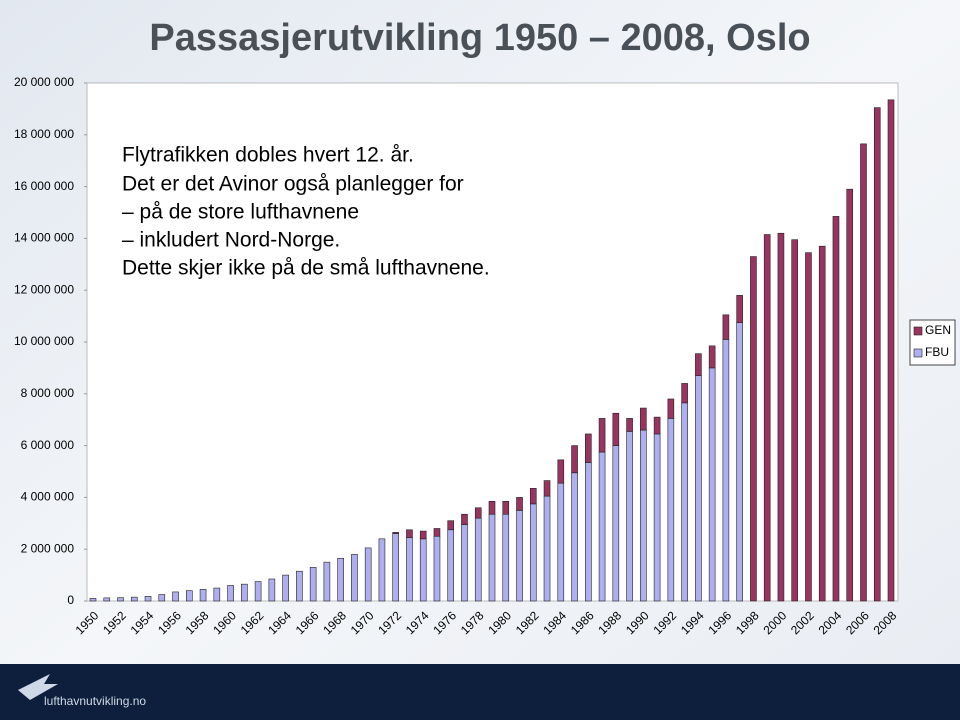  What do you see at coordinates (240, 212) in the screenshot?
I see `annotation: – på de store lufthavnene` at bounding box center [240, 212].